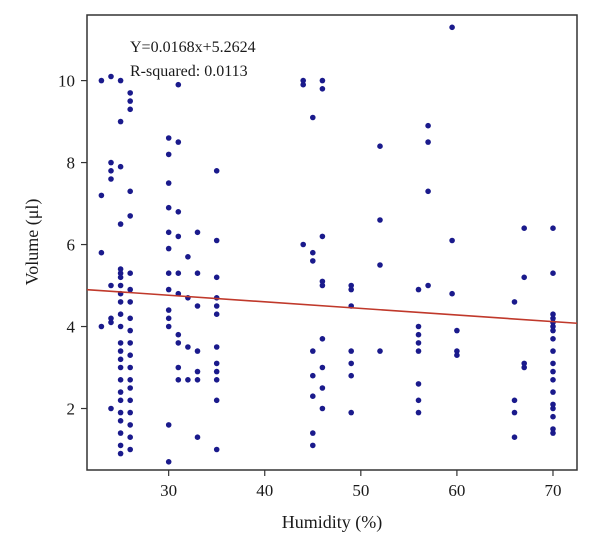 The width and height of the screenshot is (600, 560). I want to click on y-tick-label: 6, so click(71, 245).